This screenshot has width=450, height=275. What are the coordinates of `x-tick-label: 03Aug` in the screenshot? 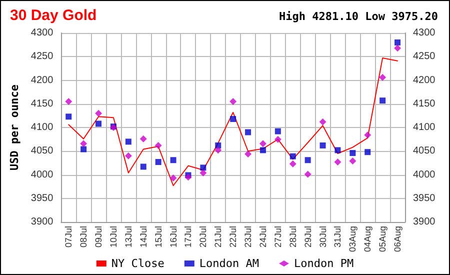 It's located at (353, 239).